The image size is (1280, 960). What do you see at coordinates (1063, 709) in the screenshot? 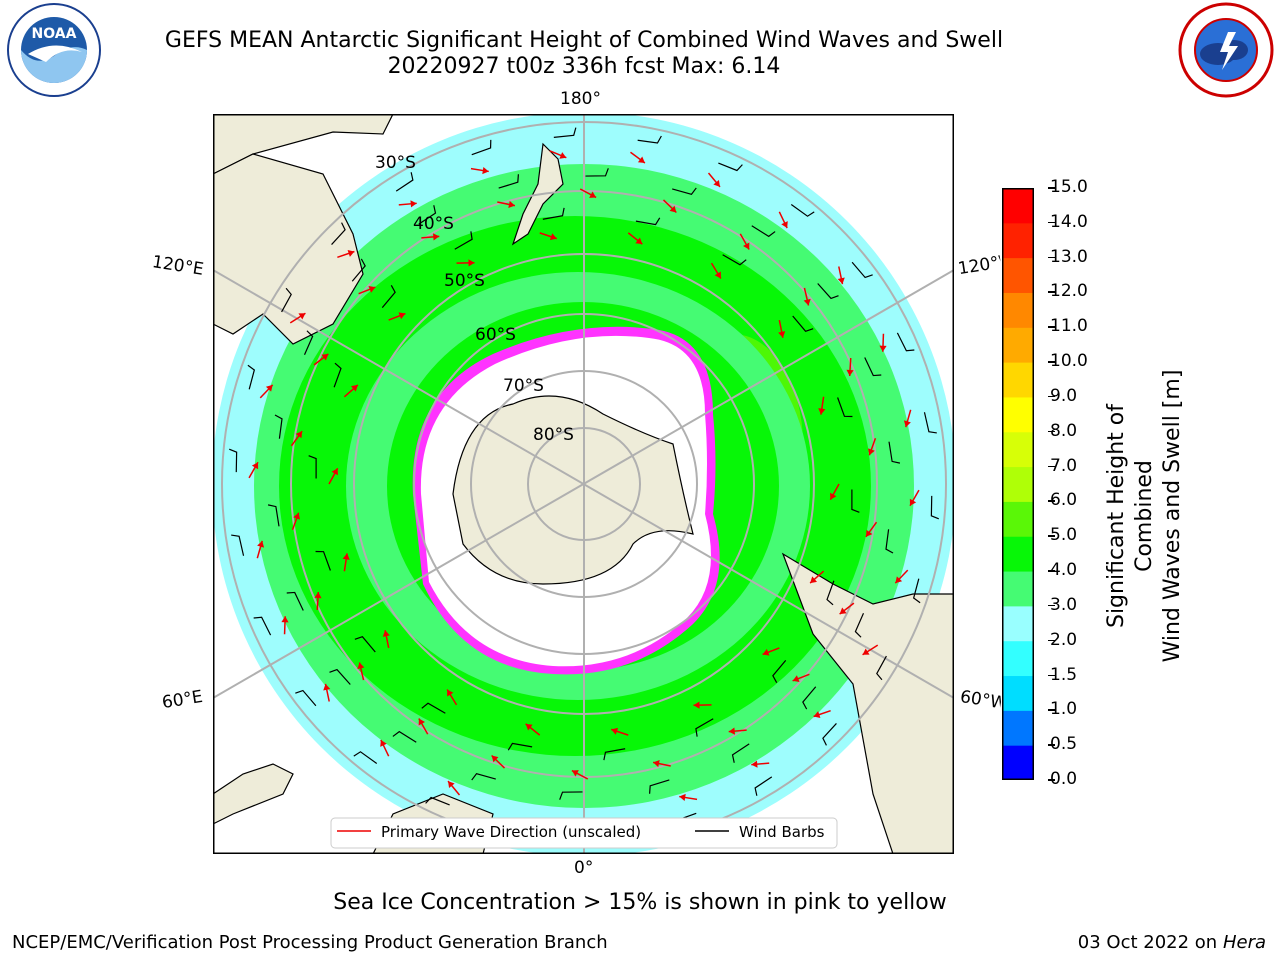
I see `colorbar-tick-label: 1.0` at bounding box center [1063, 709].